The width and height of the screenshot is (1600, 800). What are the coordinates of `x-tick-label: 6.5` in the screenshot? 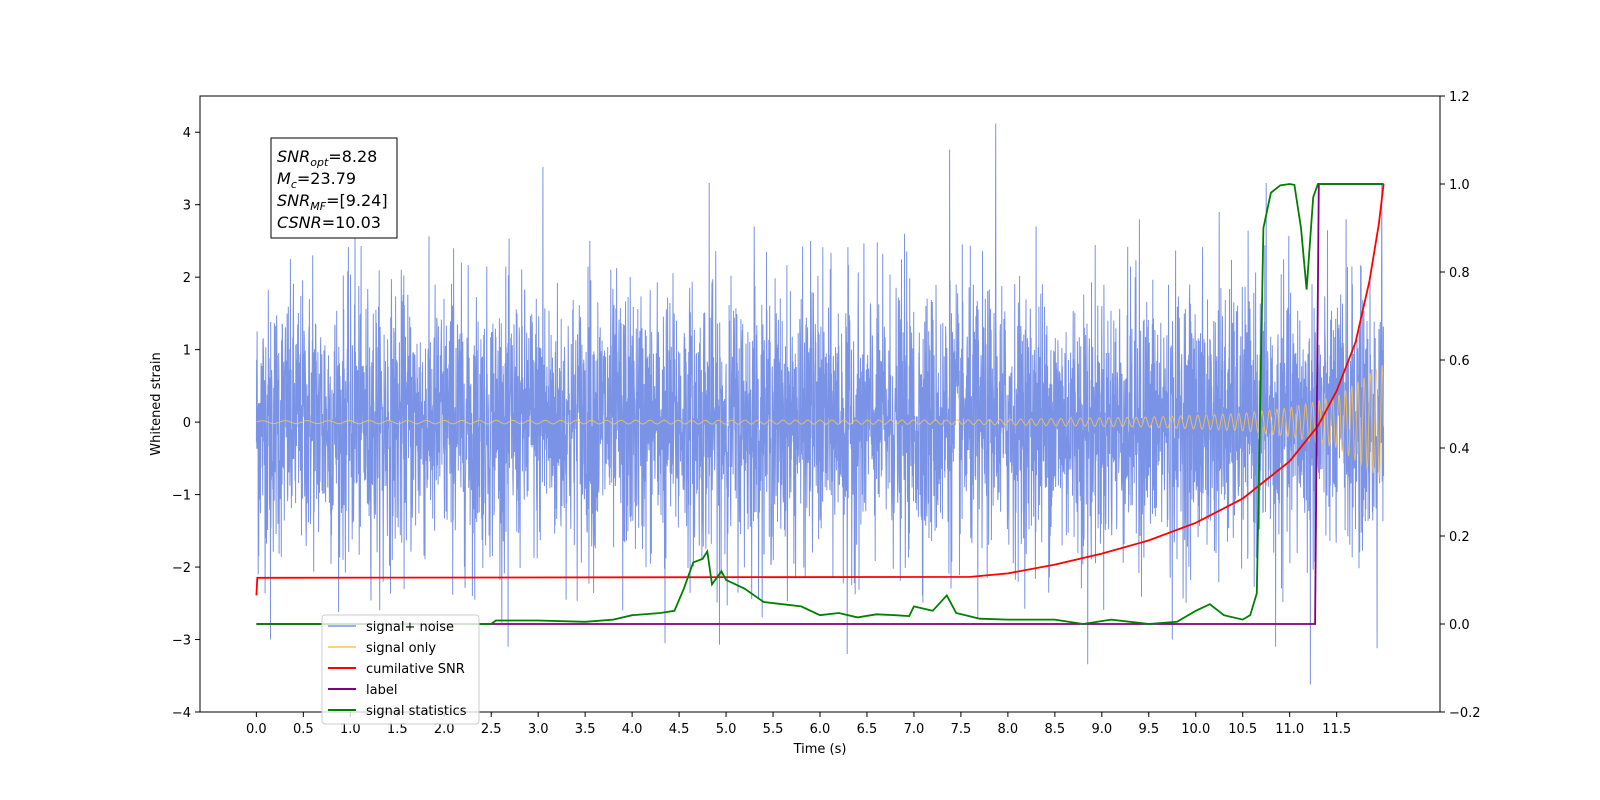 It's located at (867, 729).